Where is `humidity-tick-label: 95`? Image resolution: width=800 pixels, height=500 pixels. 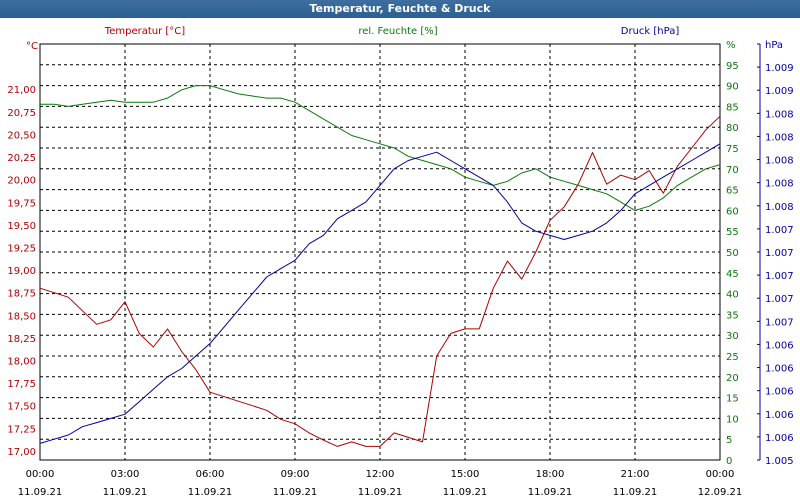
humidity-tick-label: 95 is located at coordinates (732, 66).